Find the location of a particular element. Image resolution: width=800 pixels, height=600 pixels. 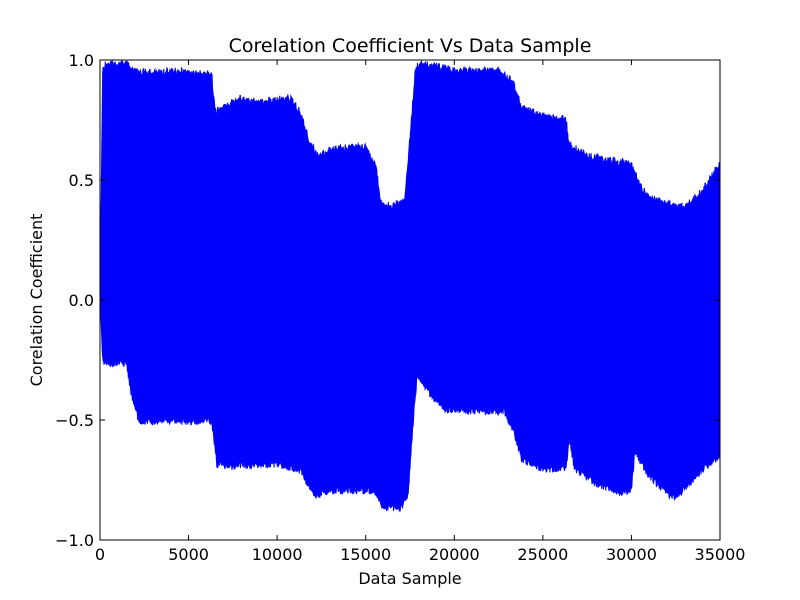

y-tick-label-2: 0.0 is located at coordinates (81, 300).